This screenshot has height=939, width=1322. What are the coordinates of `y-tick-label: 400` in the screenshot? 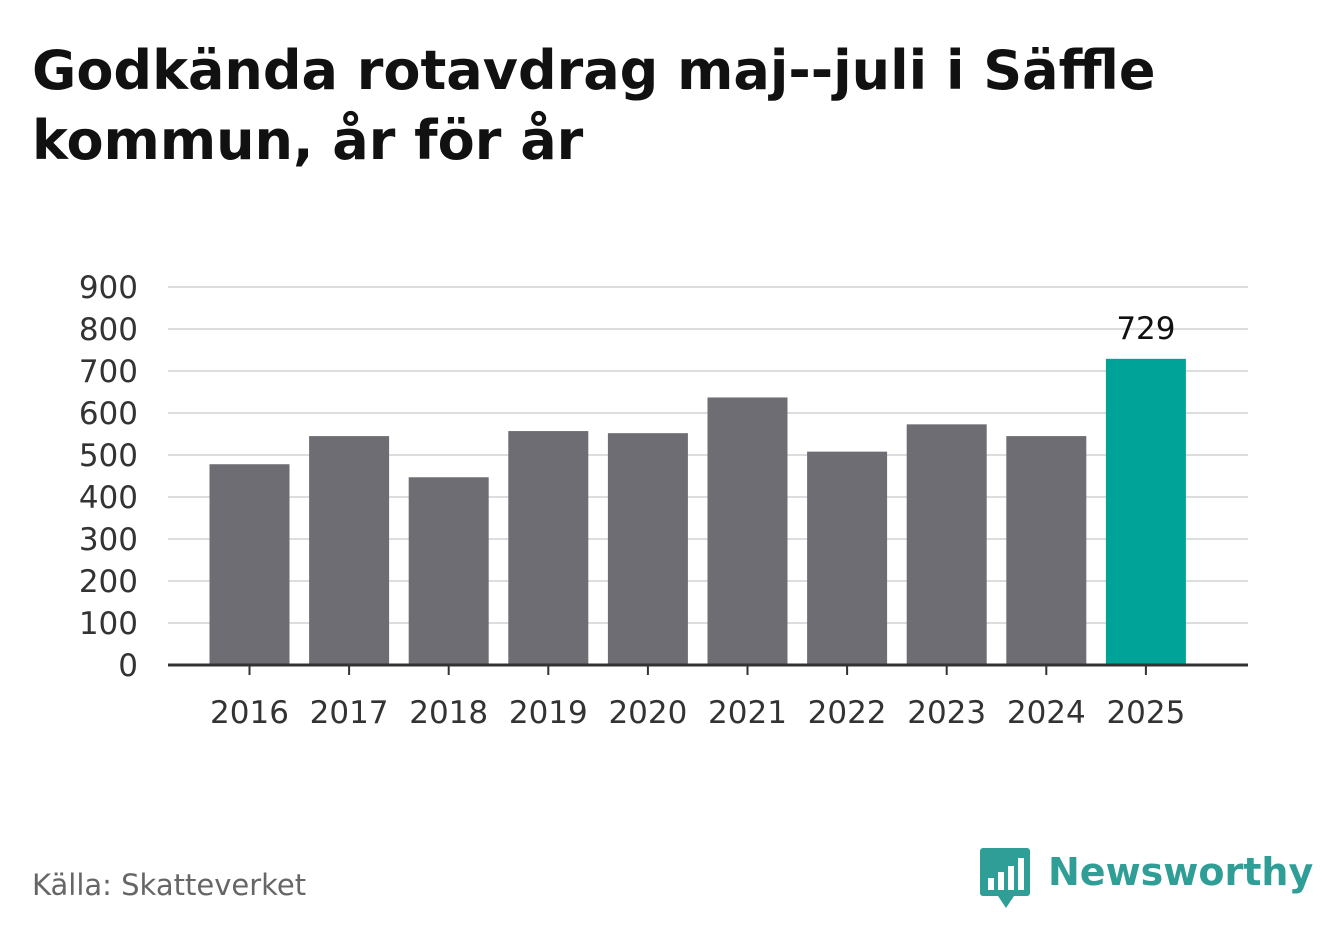 It's located at (108, 498).